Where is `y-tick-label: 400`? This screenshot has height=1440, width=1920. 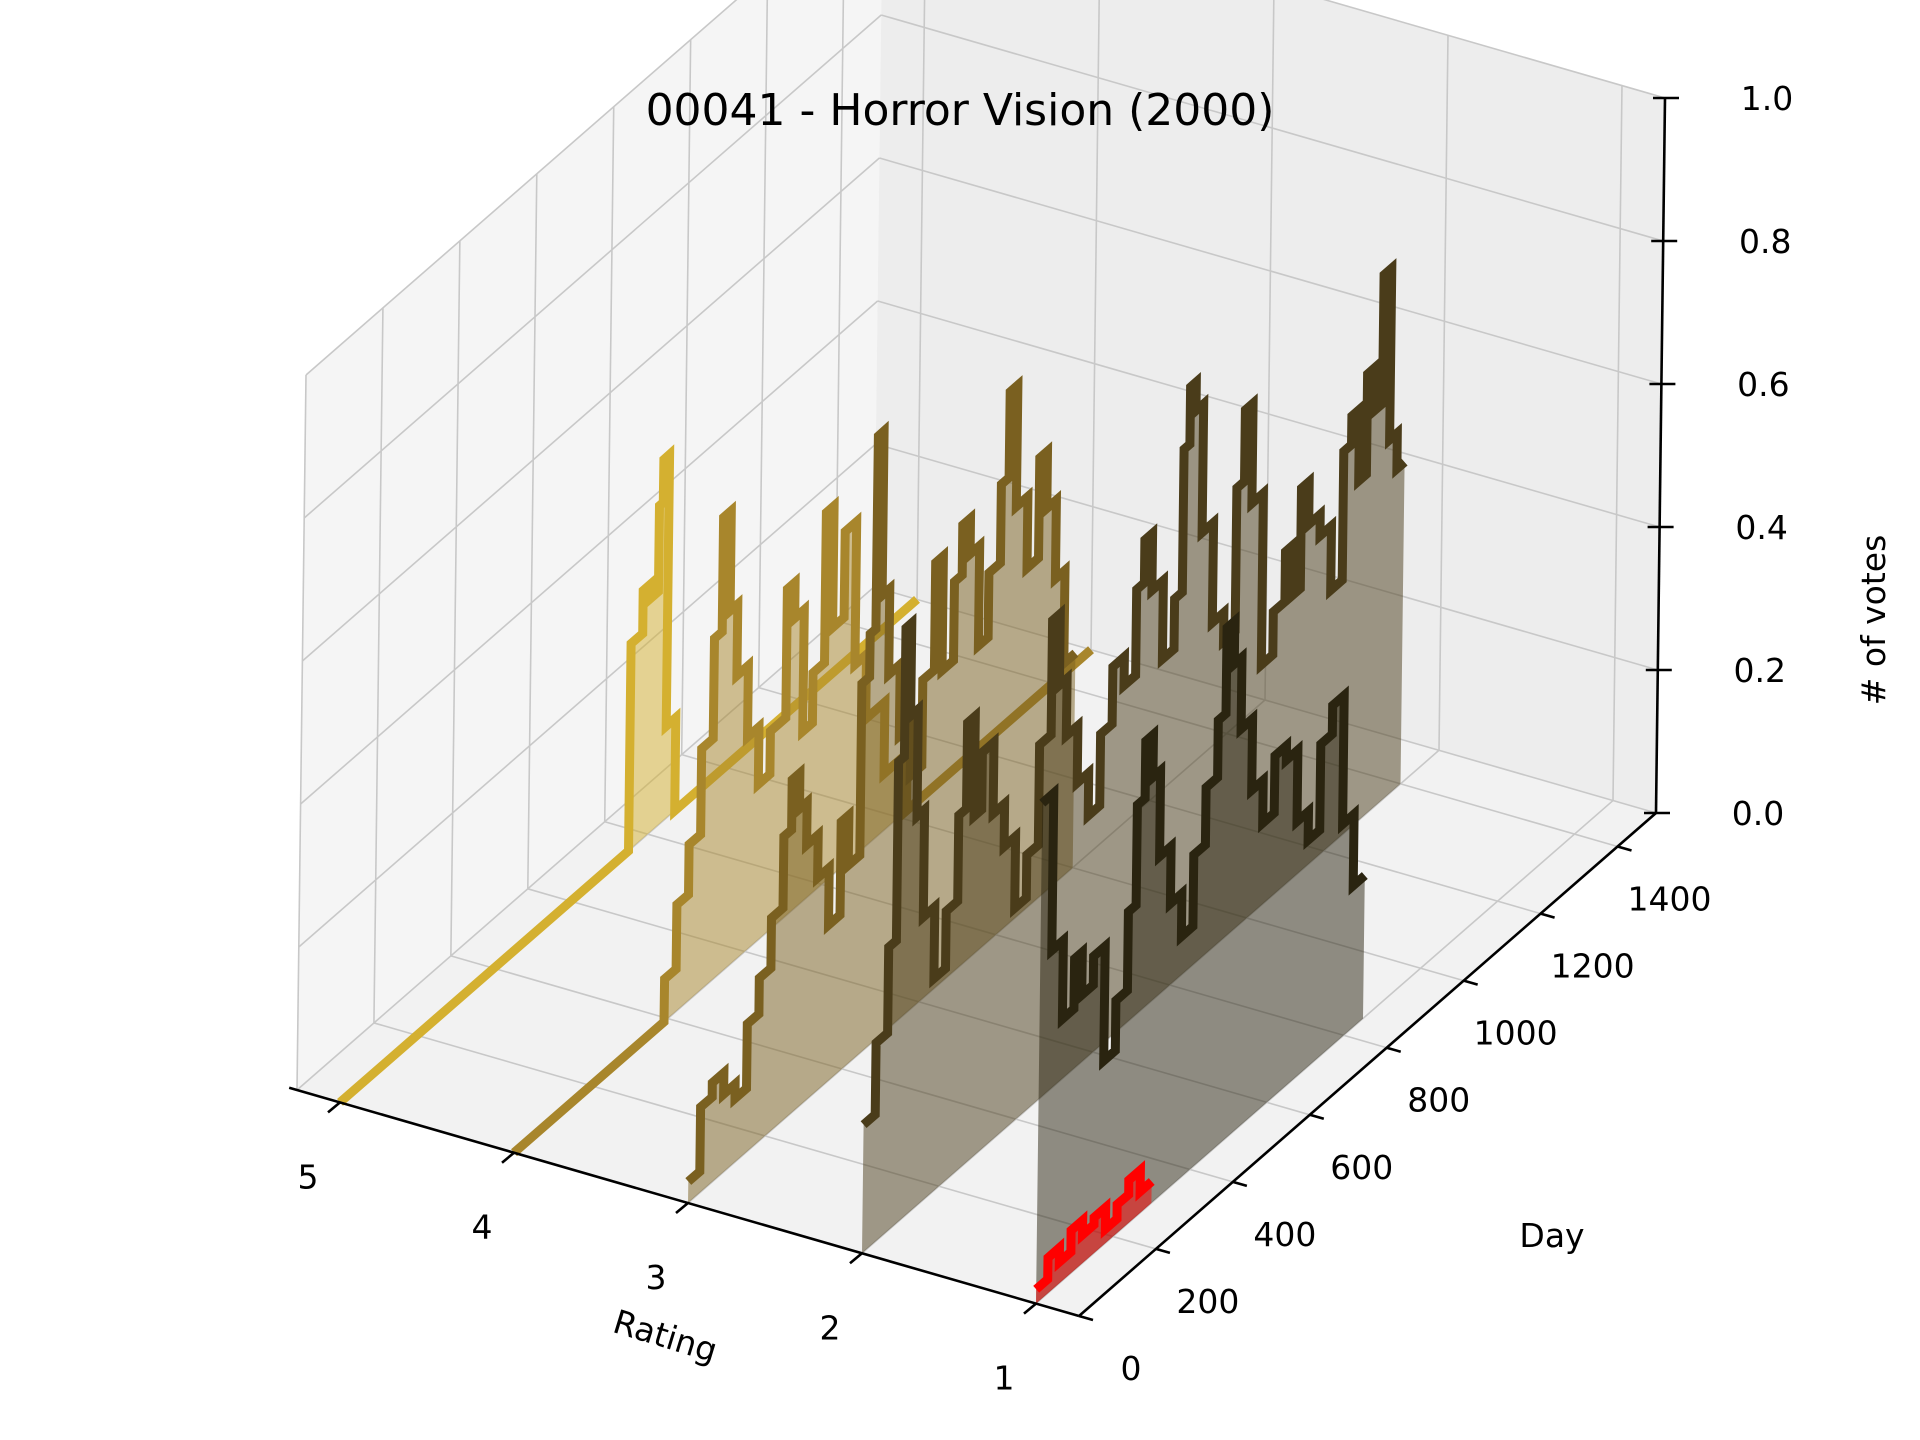 y-tick-label: 400 is located at coordinates (1284, 1234).